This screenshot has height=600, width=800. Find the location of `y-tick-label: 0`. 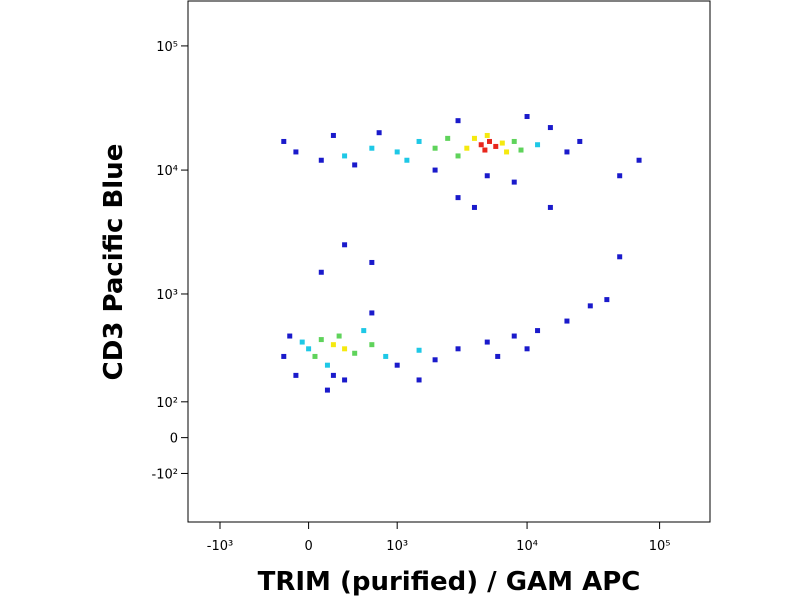

y-tick-label: 0 is located at coordinates (174, 439).